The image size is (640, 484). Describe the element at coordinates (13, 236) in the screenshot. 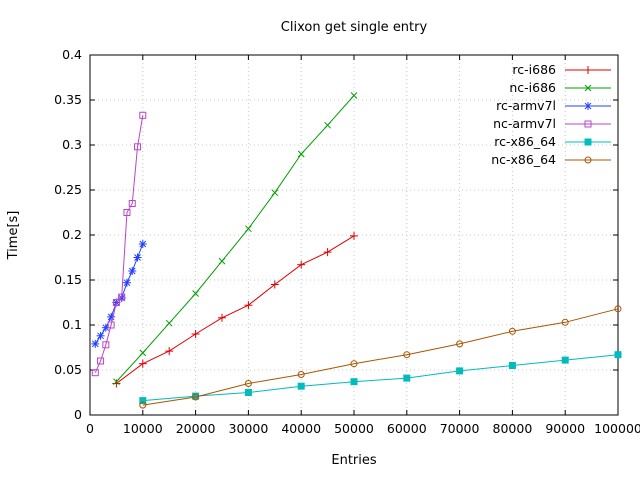

I see `y-axis-label: Time[s]` at that location.